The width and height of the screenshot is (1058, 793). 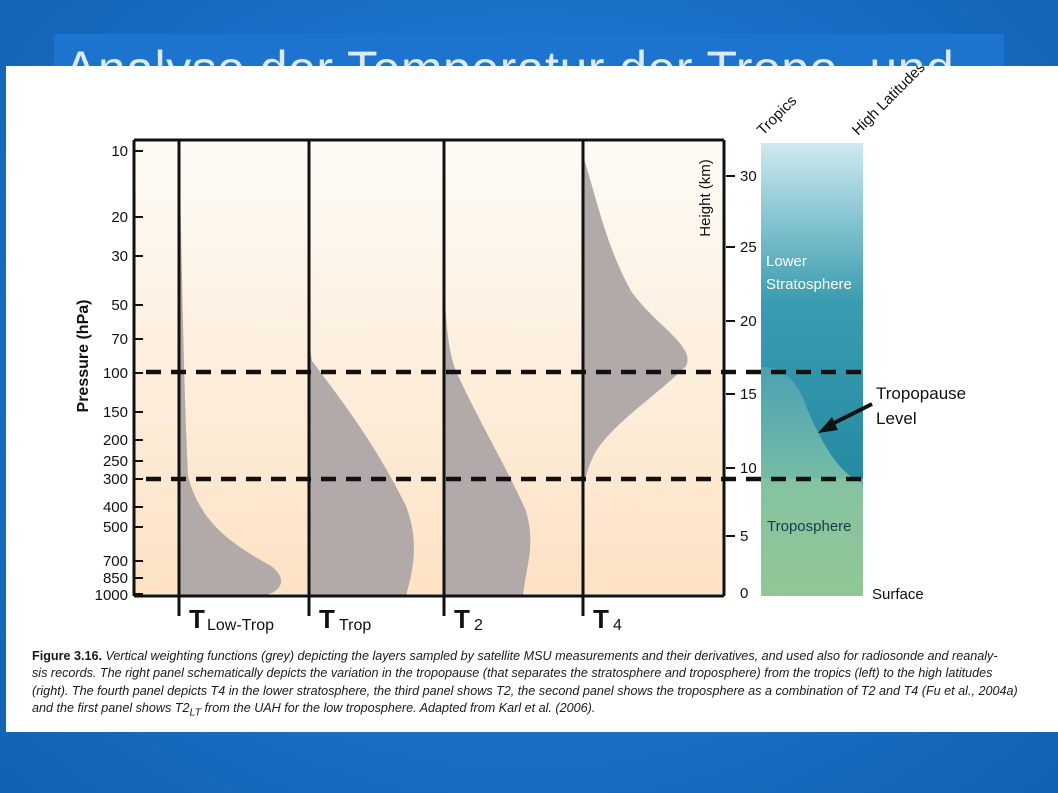 I want to click on pressure-tick-label: 30, so click(x=119, y=256).